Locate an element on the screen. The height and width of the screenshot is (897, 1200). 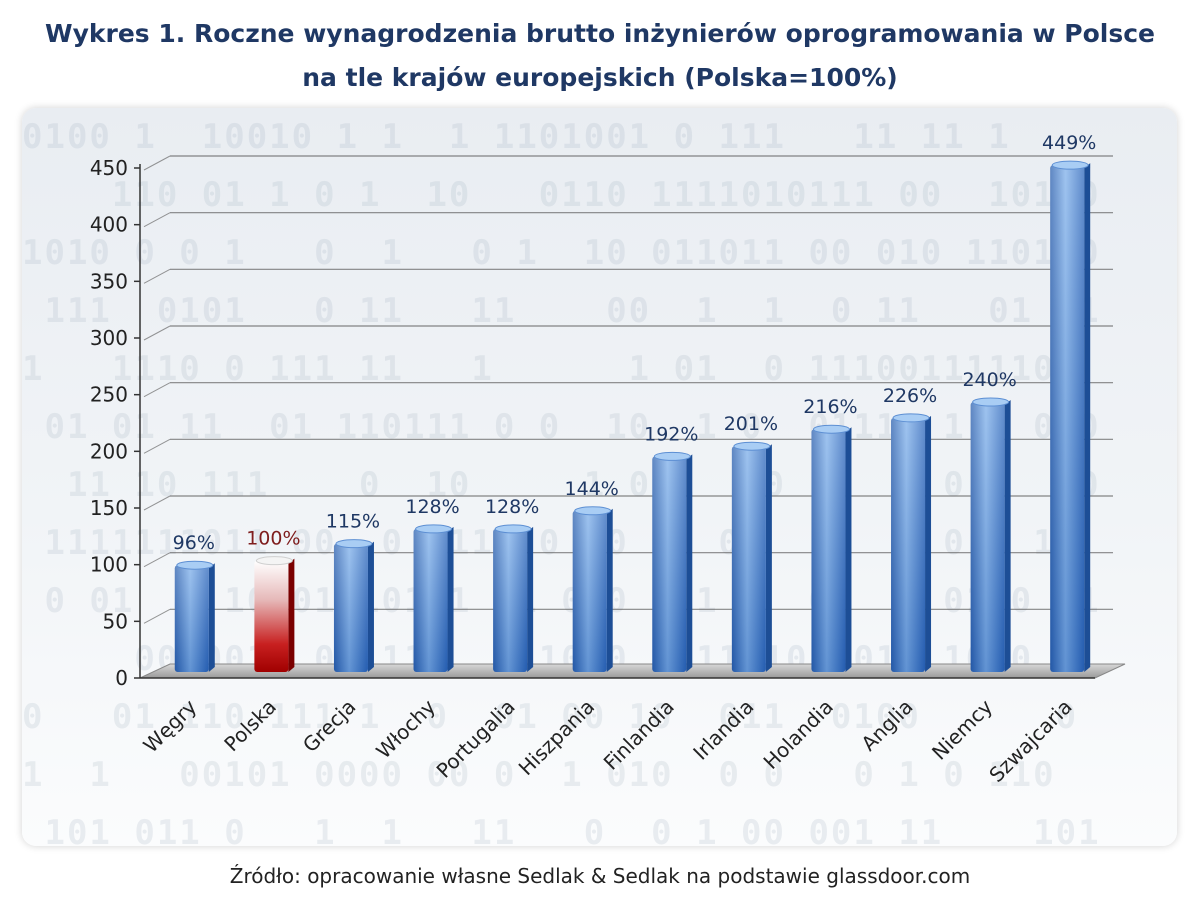
data-label: 240% is located at coordinates (989, 380).